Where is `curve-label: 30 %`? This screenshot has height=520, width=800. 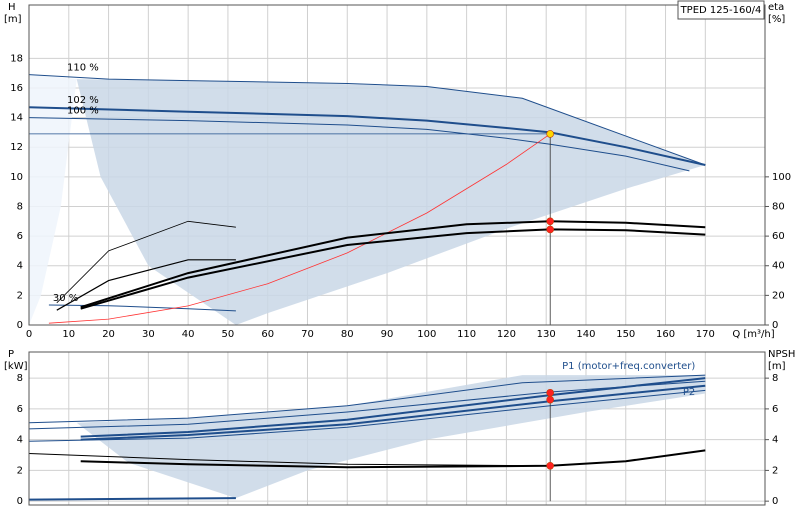 curve-label: 30 % is located at coordinates (65, 298).